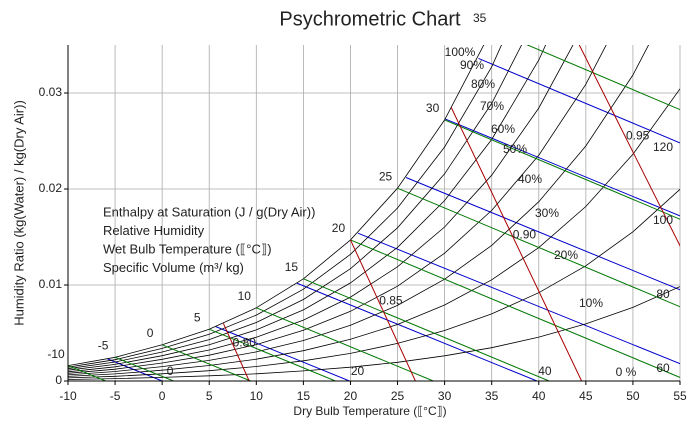 This screenshot has width=689, height=424. Describe the element at coordinates (154, 230) in the screenshot. I see `legend-entry: Relative Humidity` at that location.